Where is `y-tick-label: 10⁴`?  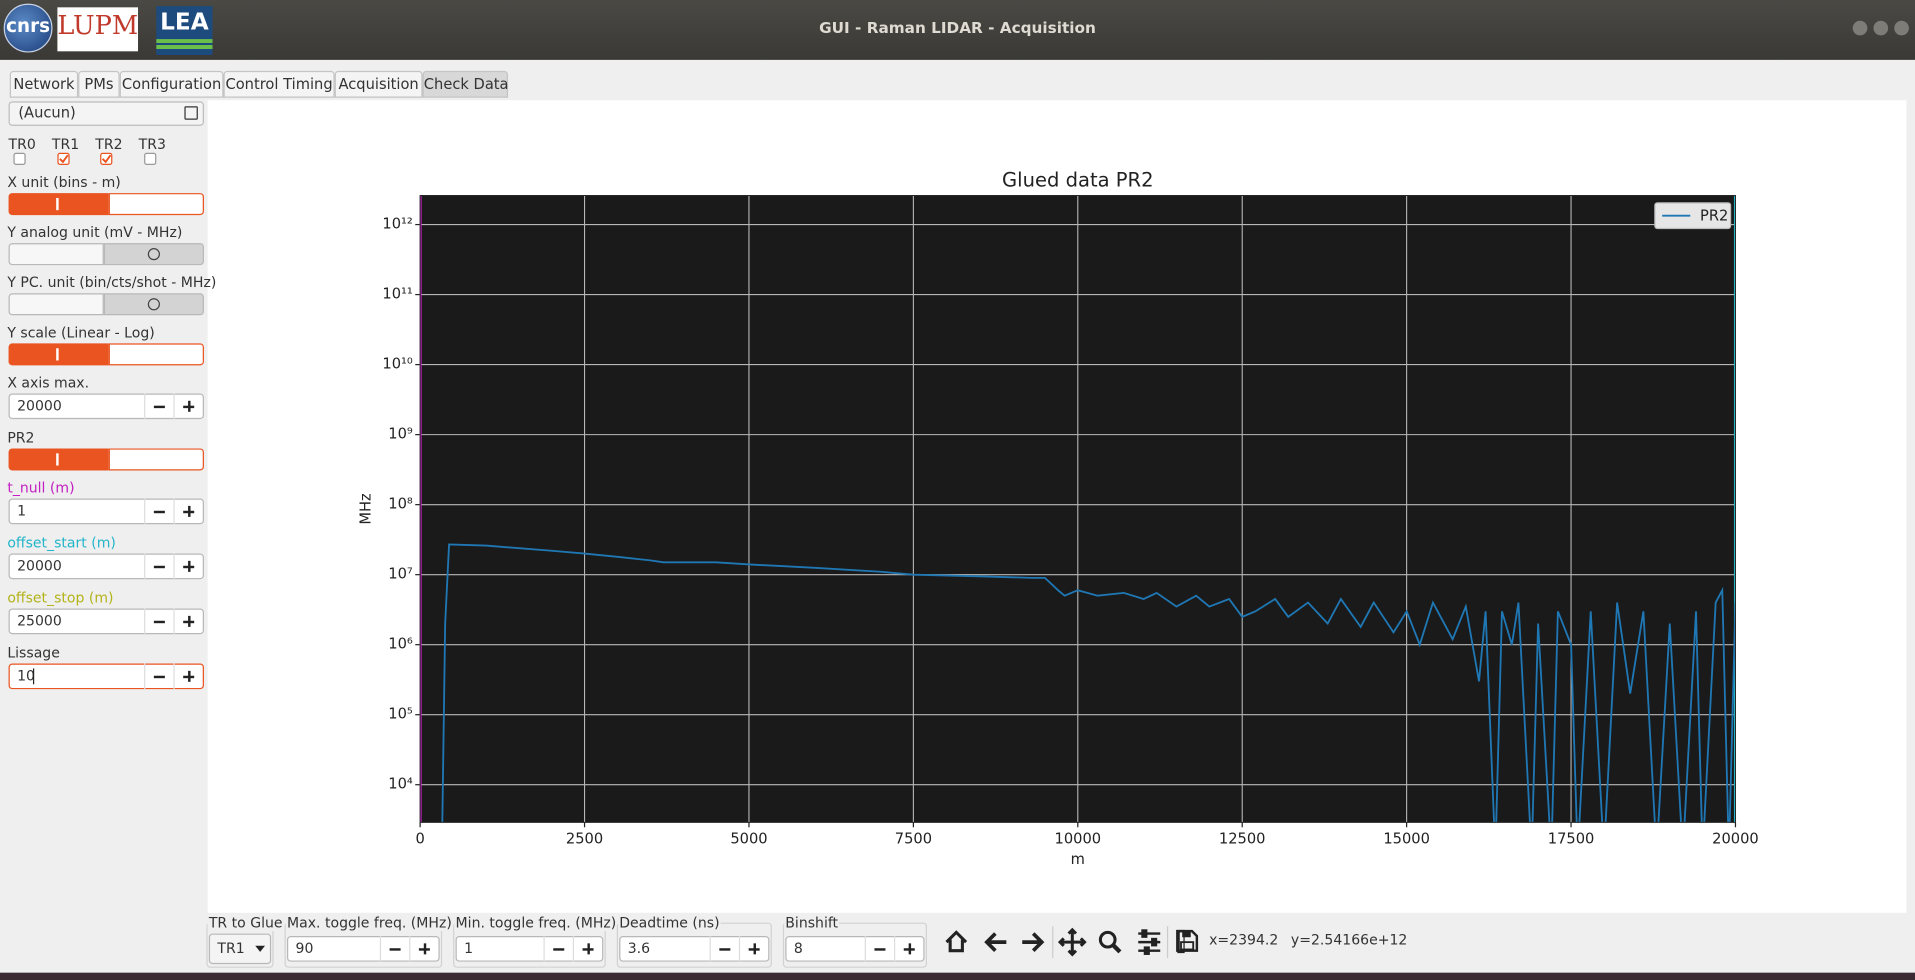 y-tick-label: 10⁴ is located at coordinates (400, 784).